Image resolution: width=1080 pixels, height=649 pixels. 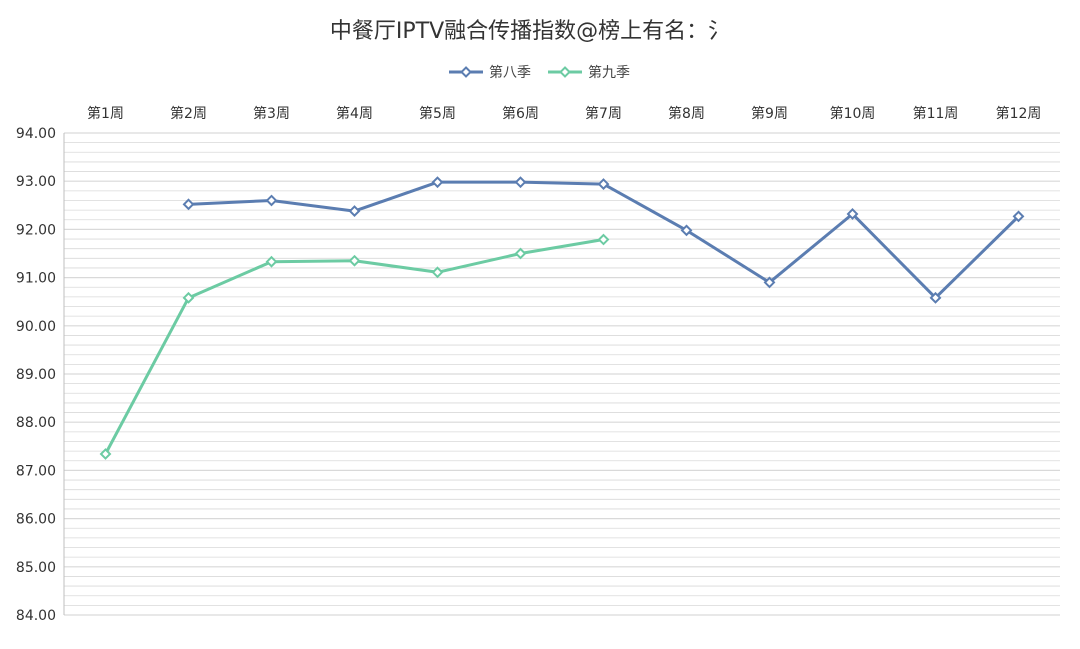 What do you see at coordinates (609, 72) in the screenshot?
I see `legend-label: 第九季` at bounding box center [609, 72].